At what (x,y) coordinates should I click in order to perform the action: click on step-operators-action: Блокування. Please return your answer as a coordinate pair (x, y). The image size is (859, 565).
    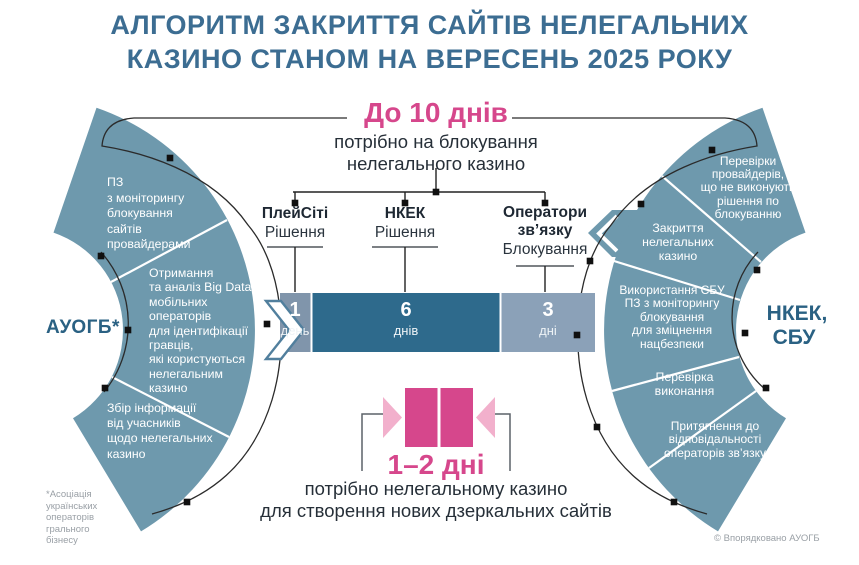
    Looking at the image, I should click on (545, 249).